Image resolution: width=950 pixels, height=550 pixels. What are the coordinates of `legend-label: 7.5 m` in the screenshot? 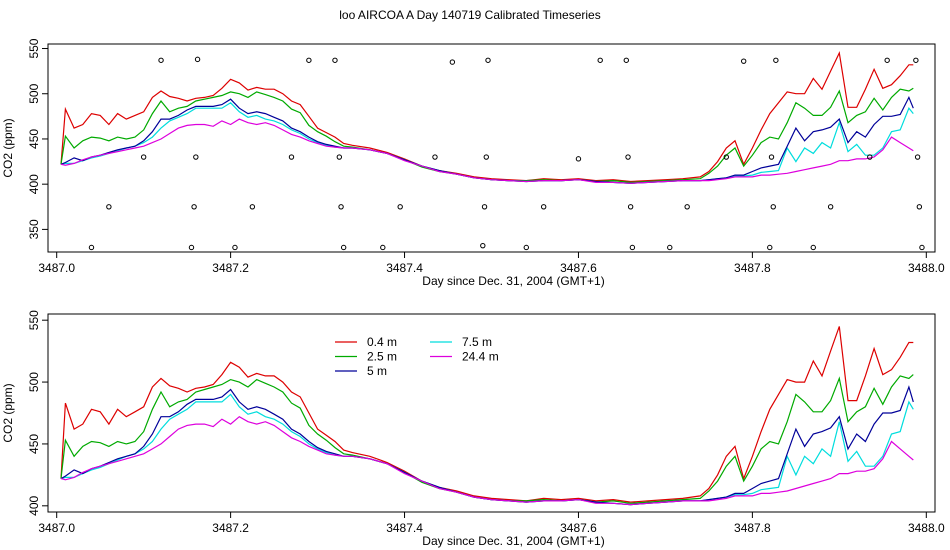 It's located at (477, 342).